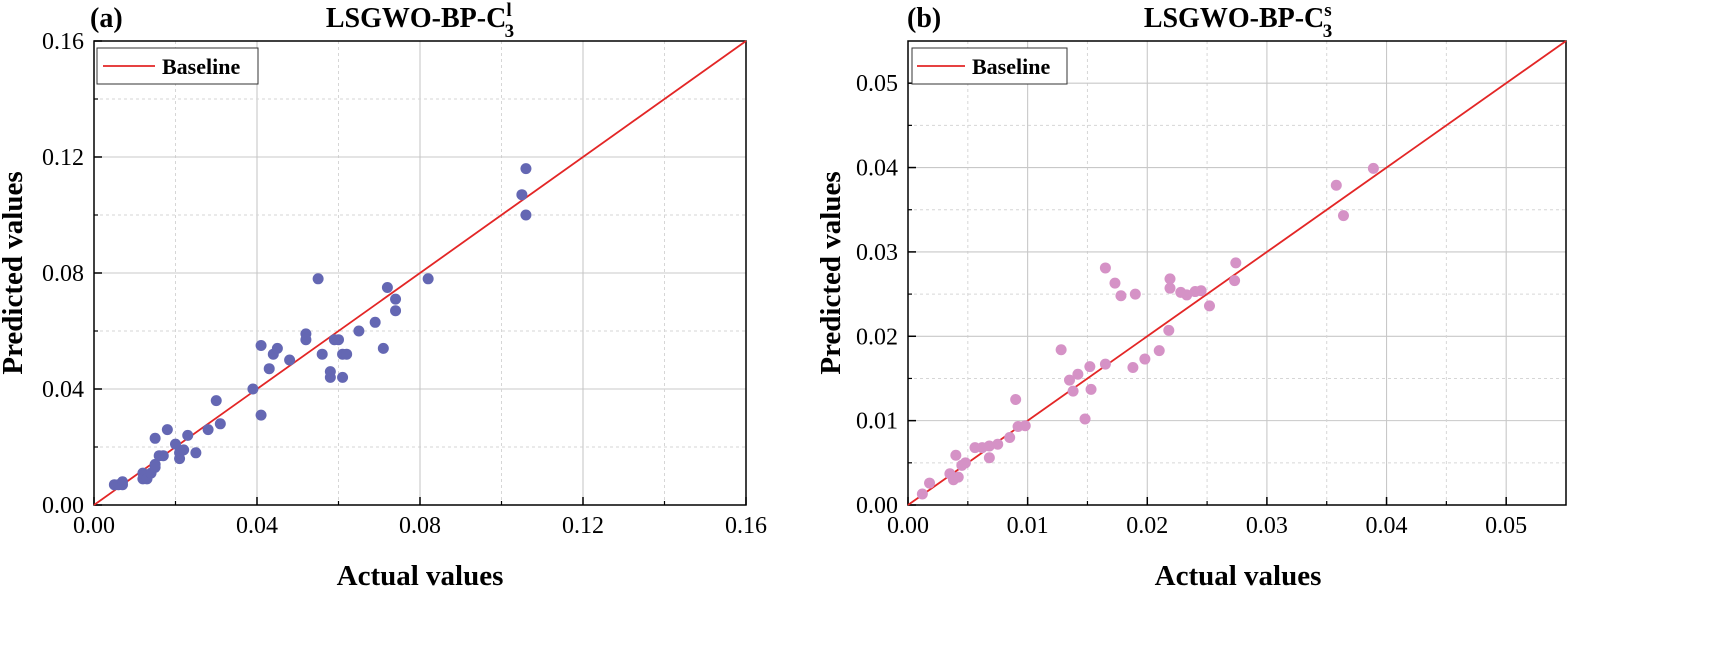 This screenshot has width=1732, height=646. What do you see at coordinates (1238, 576) in the screenshot?
I see `x-axis-label-b: Actual values` at bounding box center [1238, 576].